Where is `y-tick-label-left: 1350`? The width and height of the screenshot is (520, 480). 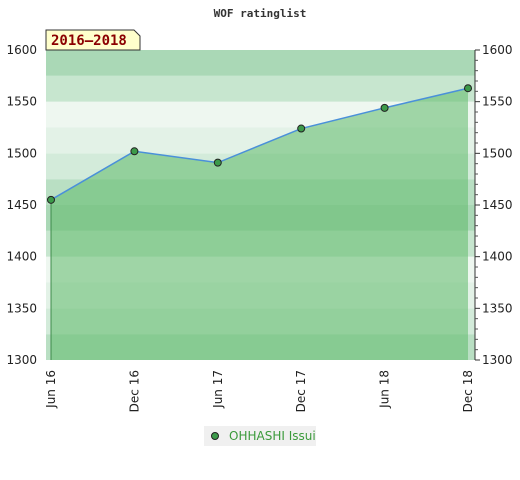
y-tick-label-left: 1350 is located at coordinates (21, 308).